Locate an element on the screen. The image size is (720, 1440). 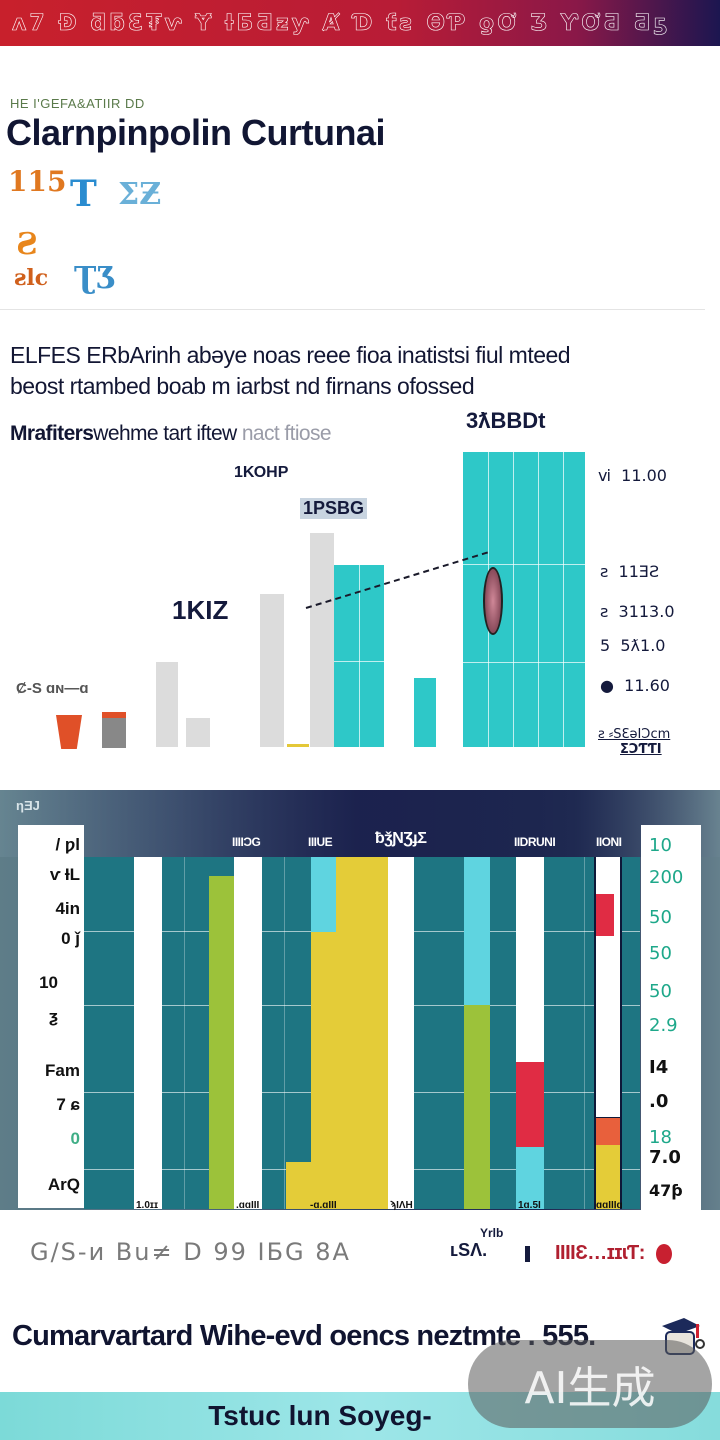
chart2-header-band is located at coordinates (360, 823).